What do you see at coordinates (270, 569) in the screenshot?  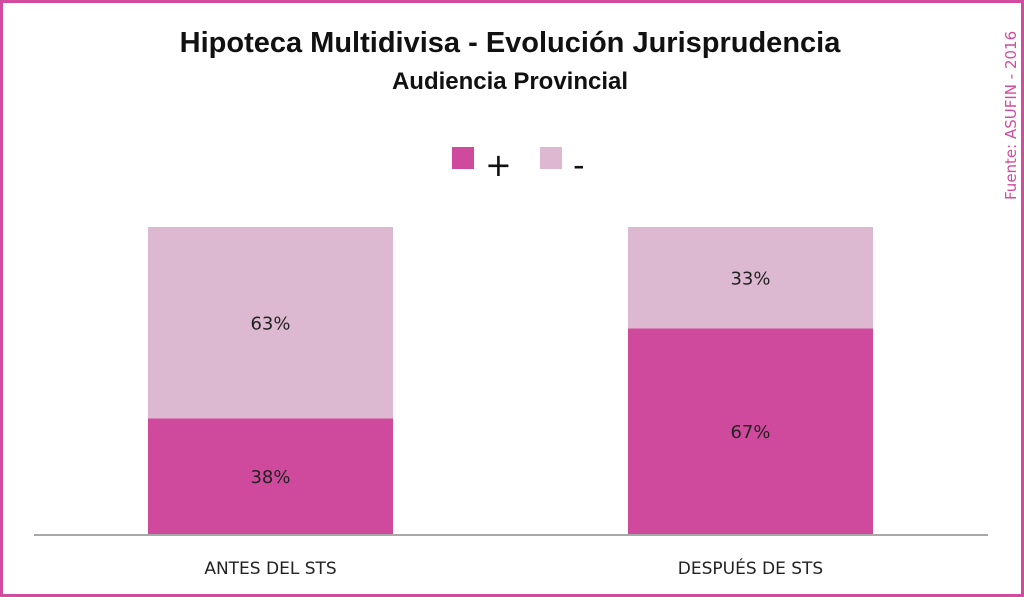 I see `category-label: ANTES DEL STS` at bounding box center [270, 569].